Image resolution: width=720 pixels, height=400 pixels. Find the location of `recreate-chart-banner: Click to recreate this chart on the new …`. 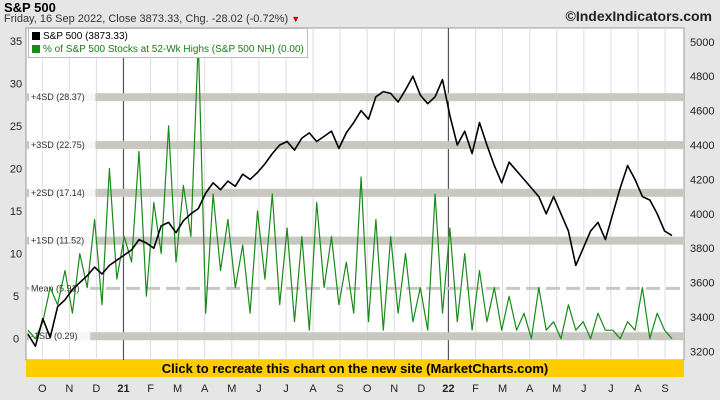

recreate-chart-banner: Click to recreate this chart on the new … is located at coordinates (355, 368).